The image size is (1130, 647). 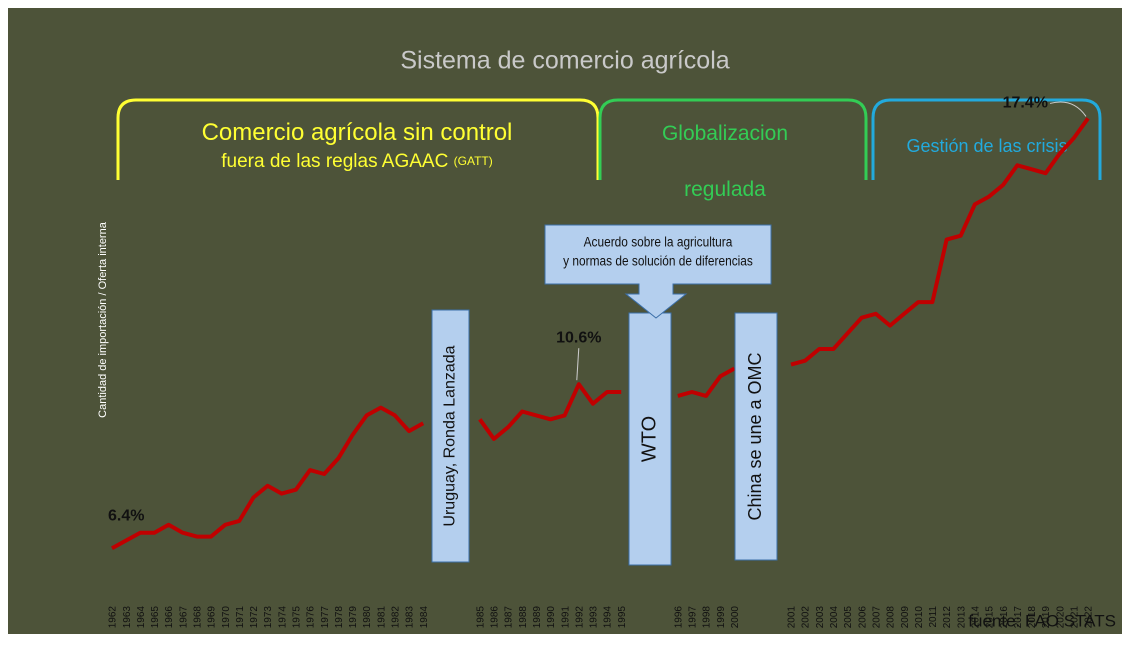 I want to click on period-label-text: regulada, so click(x=725, y=189).